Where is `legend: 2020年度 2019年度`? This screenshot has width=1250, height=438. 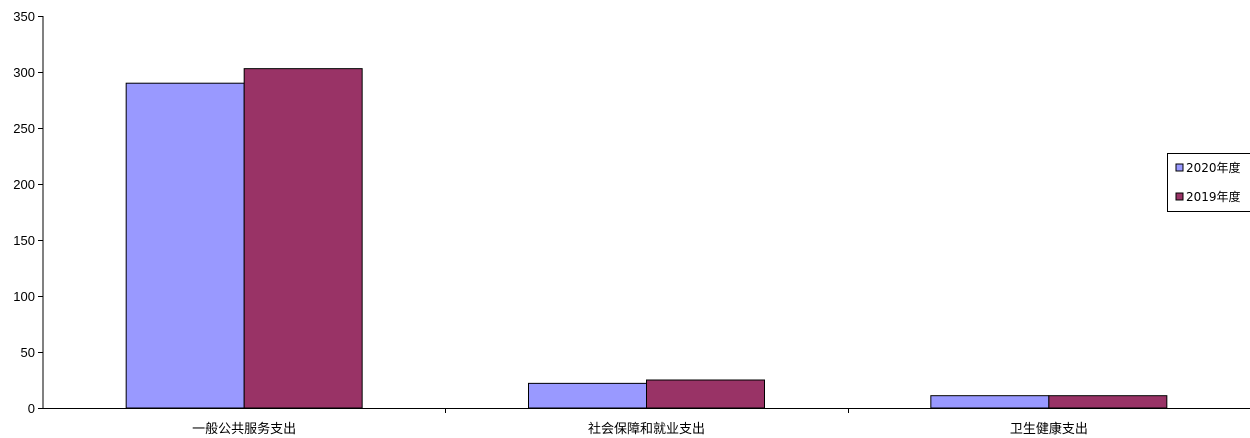
legend: 2020年度 2019年度 is located at coordinates (1208, 182).